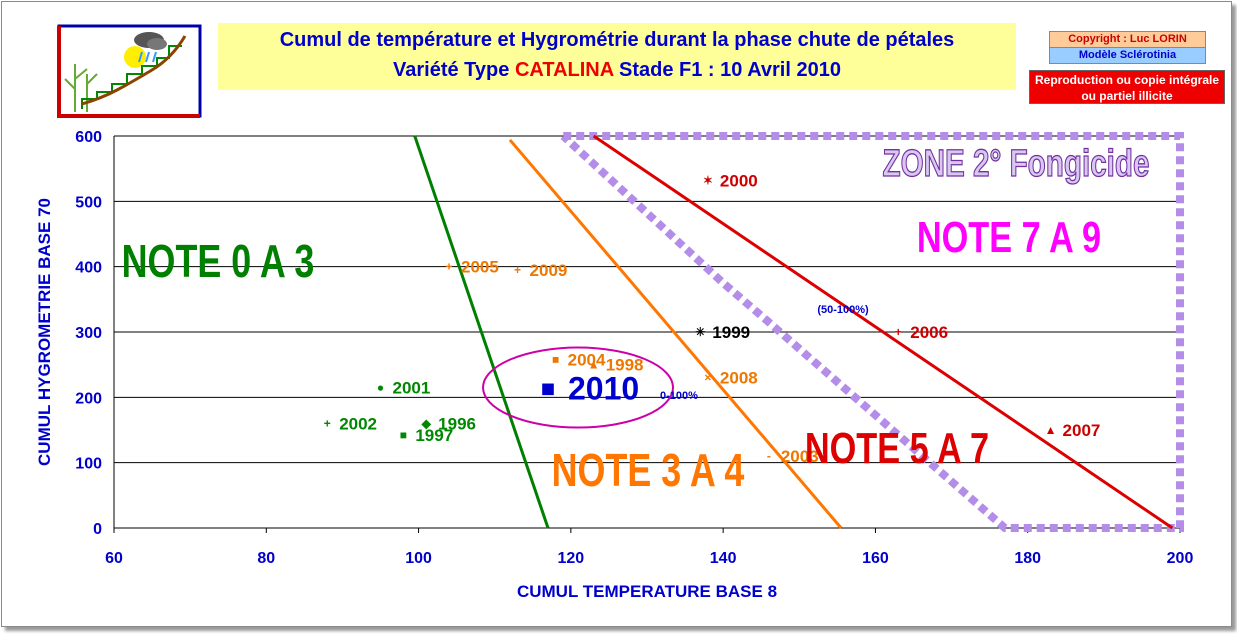 This screenshot has width=1237, height=634. What do you see at coordinates (88, 398) in the screenshot?
I see `y-tick-label: 200` at bounding box center [88, 398].